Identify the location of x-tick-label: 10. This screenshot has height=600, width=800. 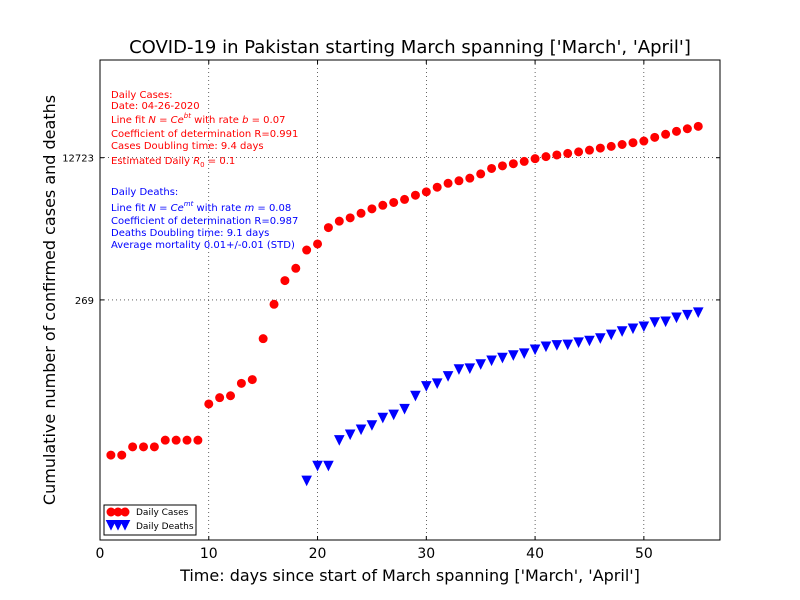
(209, 554).